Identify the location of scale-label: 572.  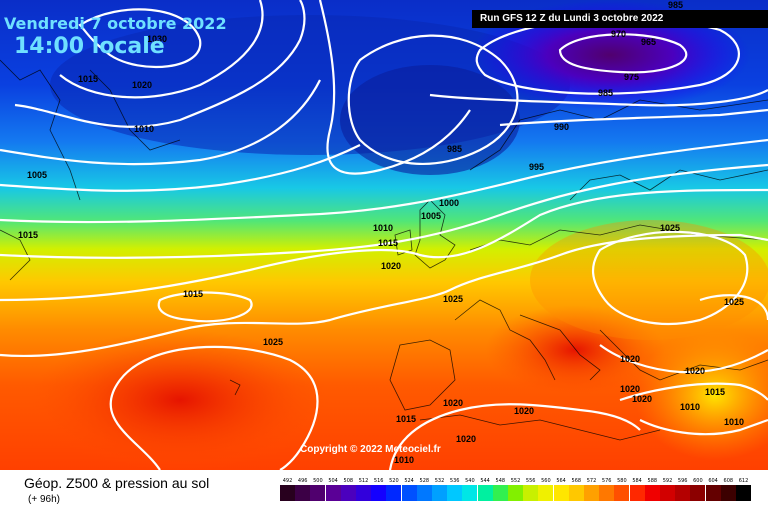
(591, 481).